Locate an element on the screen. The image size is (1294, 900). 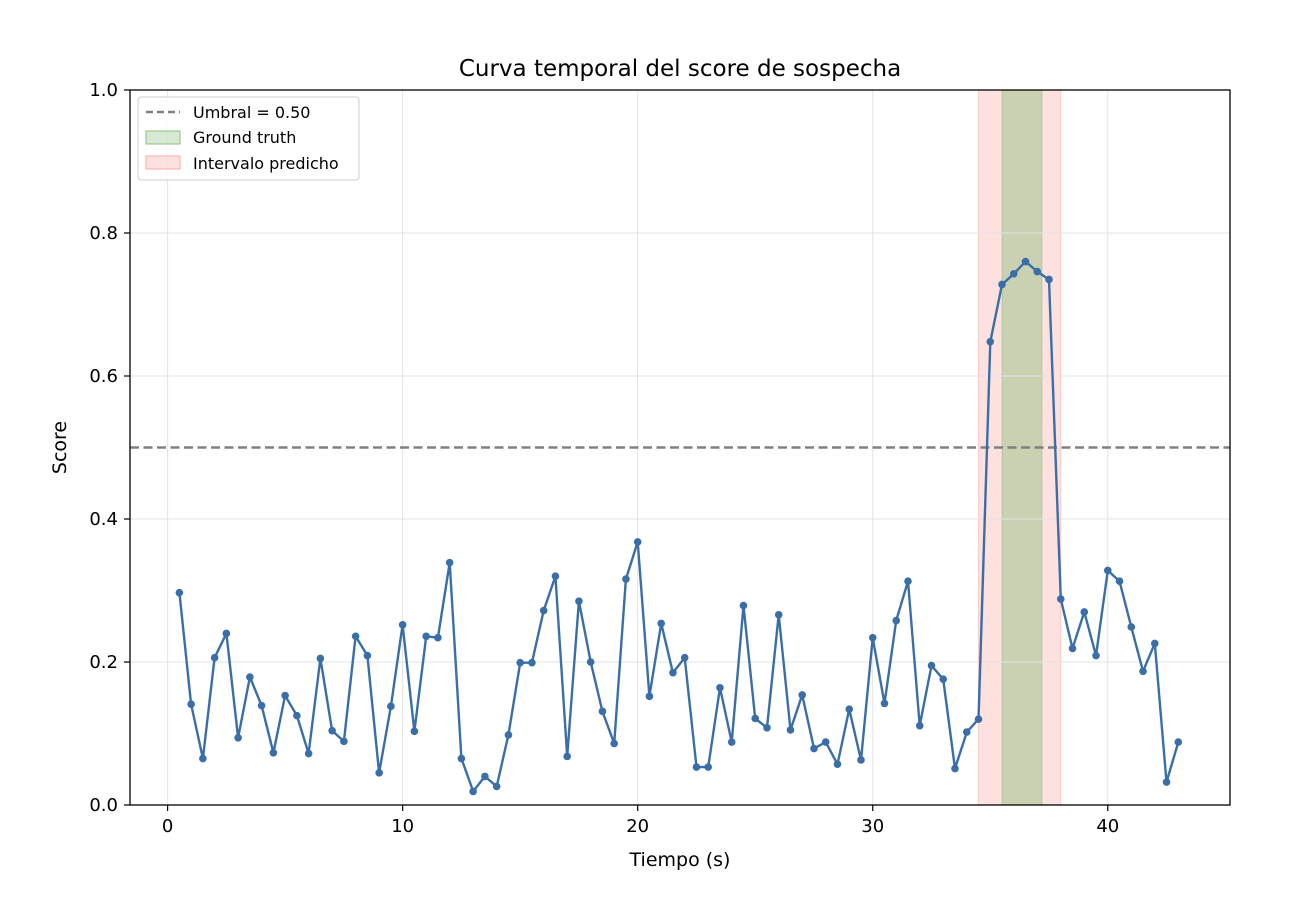
x-tick-label: 30 is located at coordinates (872, 826).